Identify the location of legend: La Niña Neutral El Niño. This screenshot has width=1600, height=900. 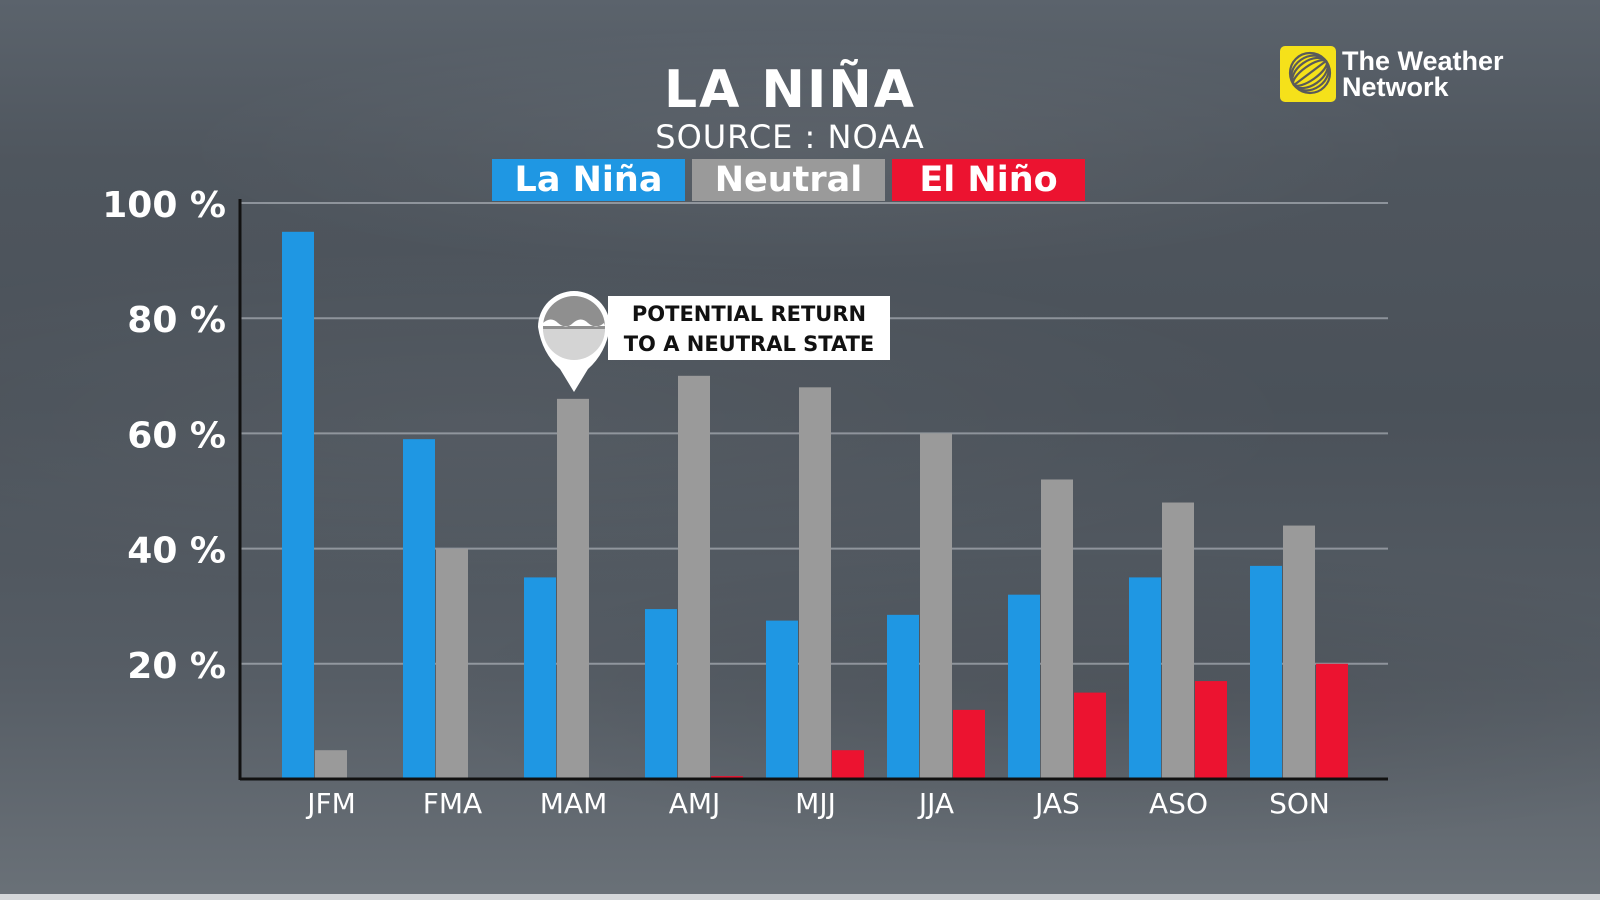
(788, 180).